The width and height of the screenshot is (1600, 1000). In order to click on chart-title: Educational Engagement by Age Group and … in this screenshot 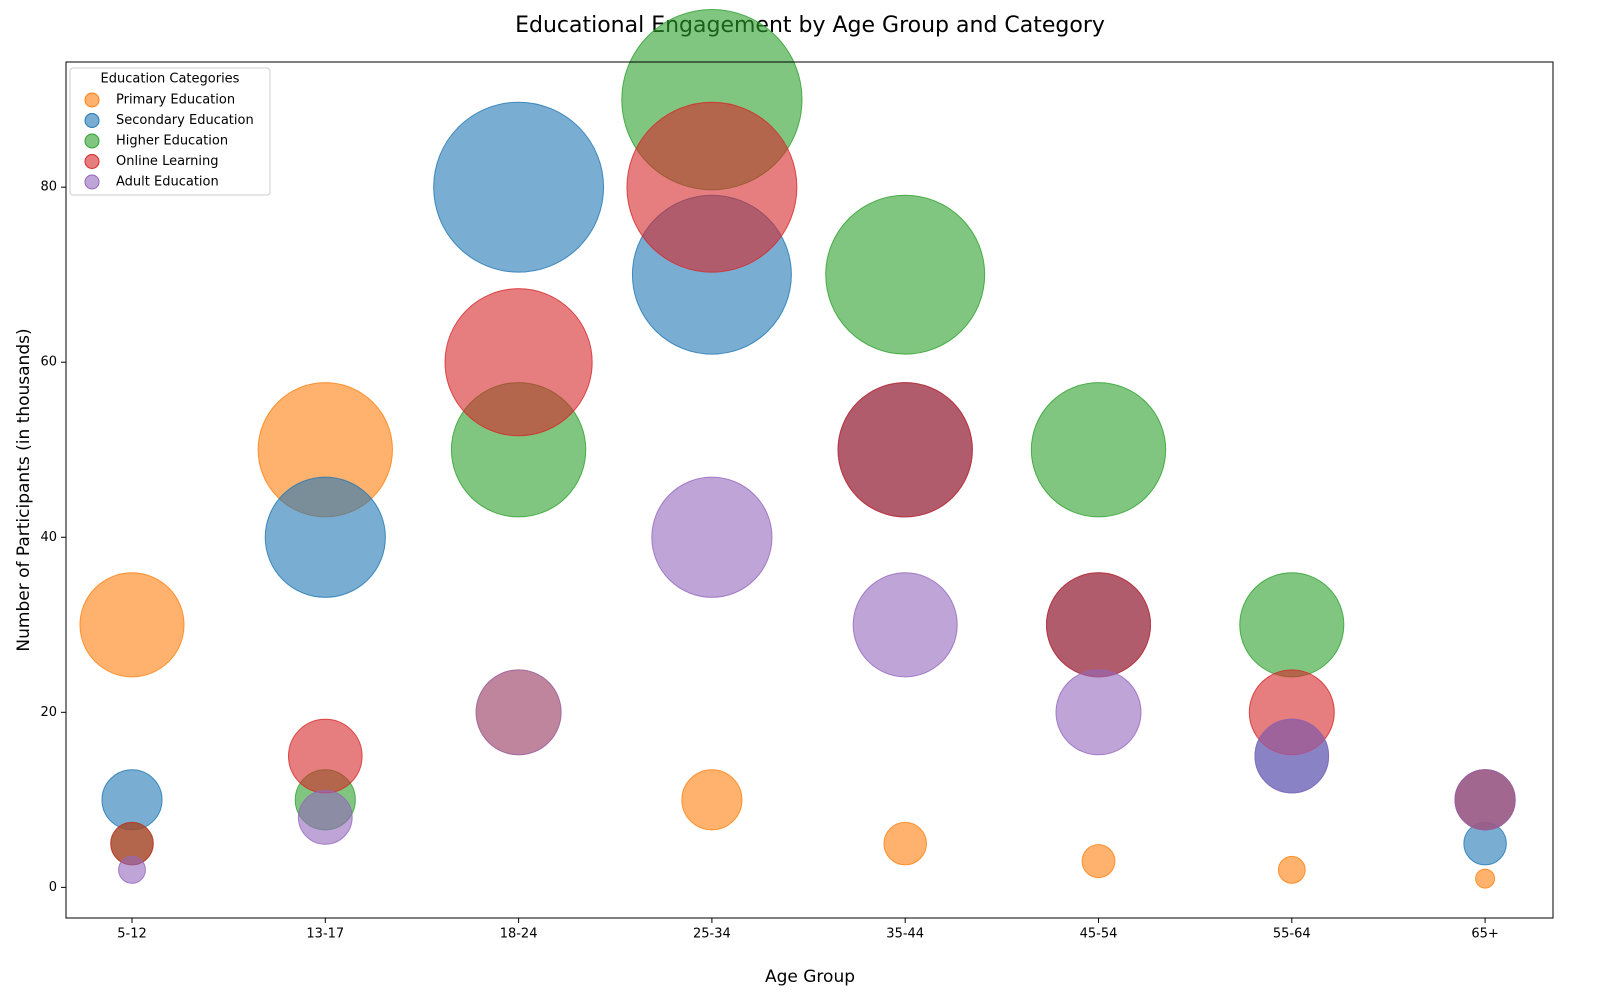, I will do `click(810, 25)`.